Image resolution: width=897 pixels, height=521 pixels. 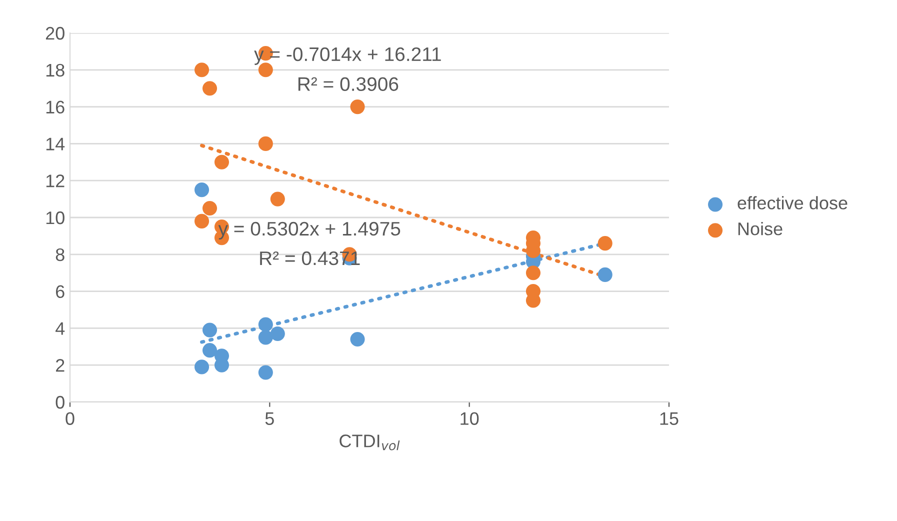 What do you see at coordinates (309, 231) in the screenshot?
I see `annotation: y = 0.5302x + 1.4975` at bounding box center [309, 231].